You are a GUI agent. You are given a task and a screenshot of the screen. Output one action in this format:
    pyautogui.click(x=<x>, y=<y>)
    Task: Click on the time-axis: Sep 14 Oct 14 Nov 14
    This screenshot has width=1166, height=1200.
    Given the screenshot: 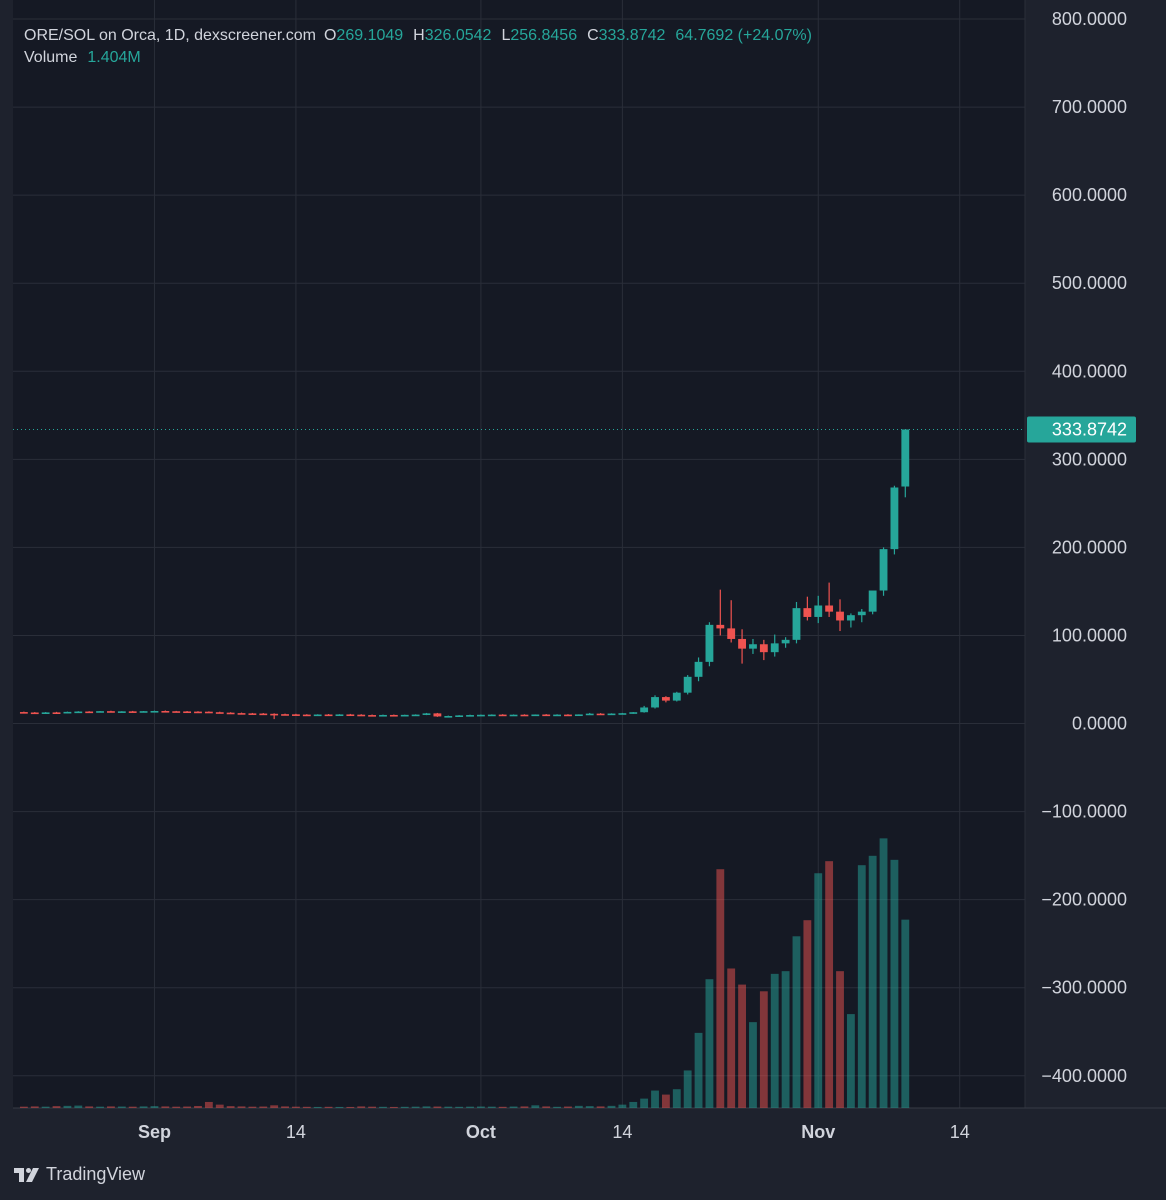 What is the action you would take?
    pyautogui.click(x=554, y=1132)
    